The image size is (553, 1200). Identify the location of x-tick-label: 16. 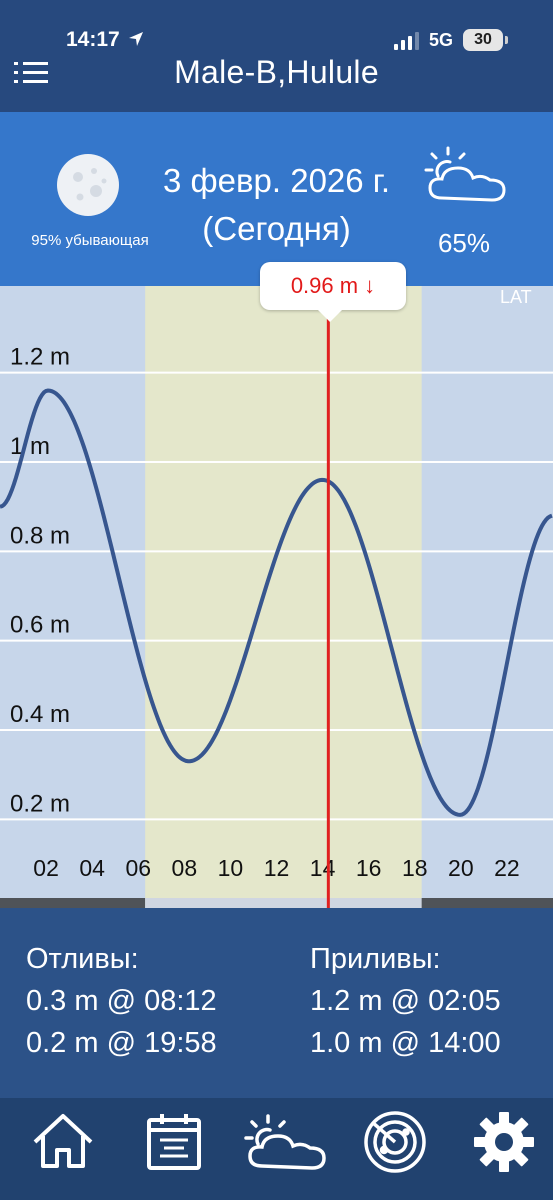
(369, 868).